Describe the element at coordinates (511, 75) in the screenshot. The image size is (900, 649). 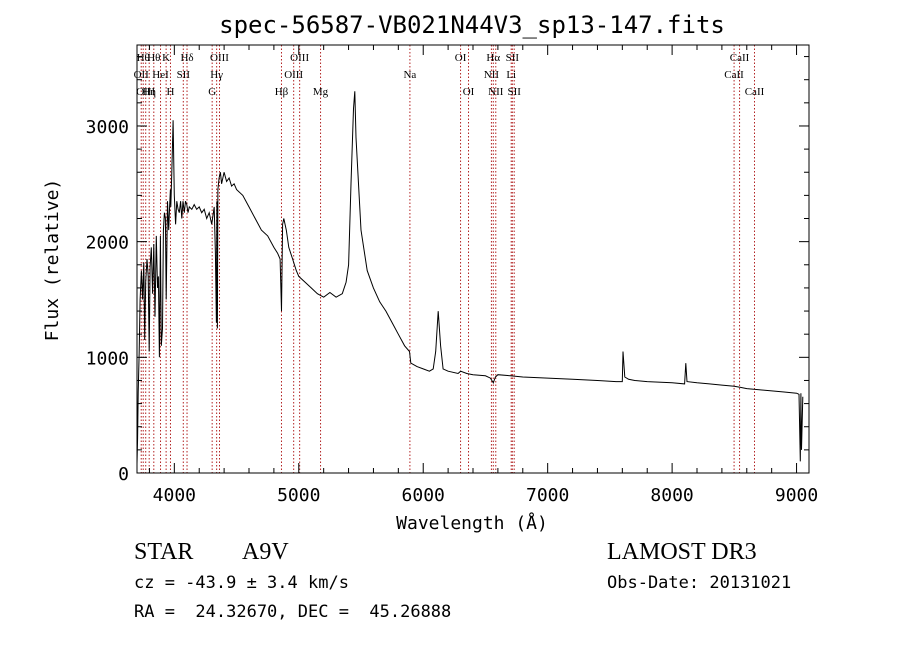
I see `line-label: Li` at that location.